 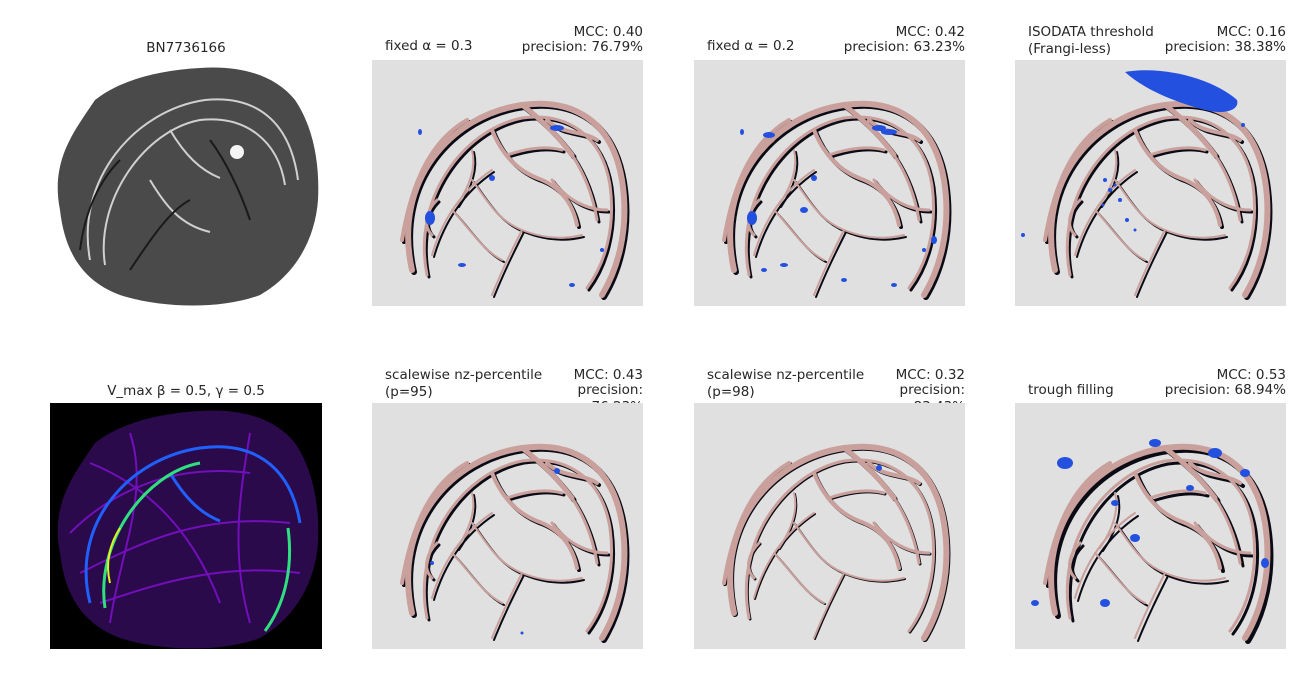 I want to click on panel-precision: precision: 68.94%, so click(x=1225, y=390).